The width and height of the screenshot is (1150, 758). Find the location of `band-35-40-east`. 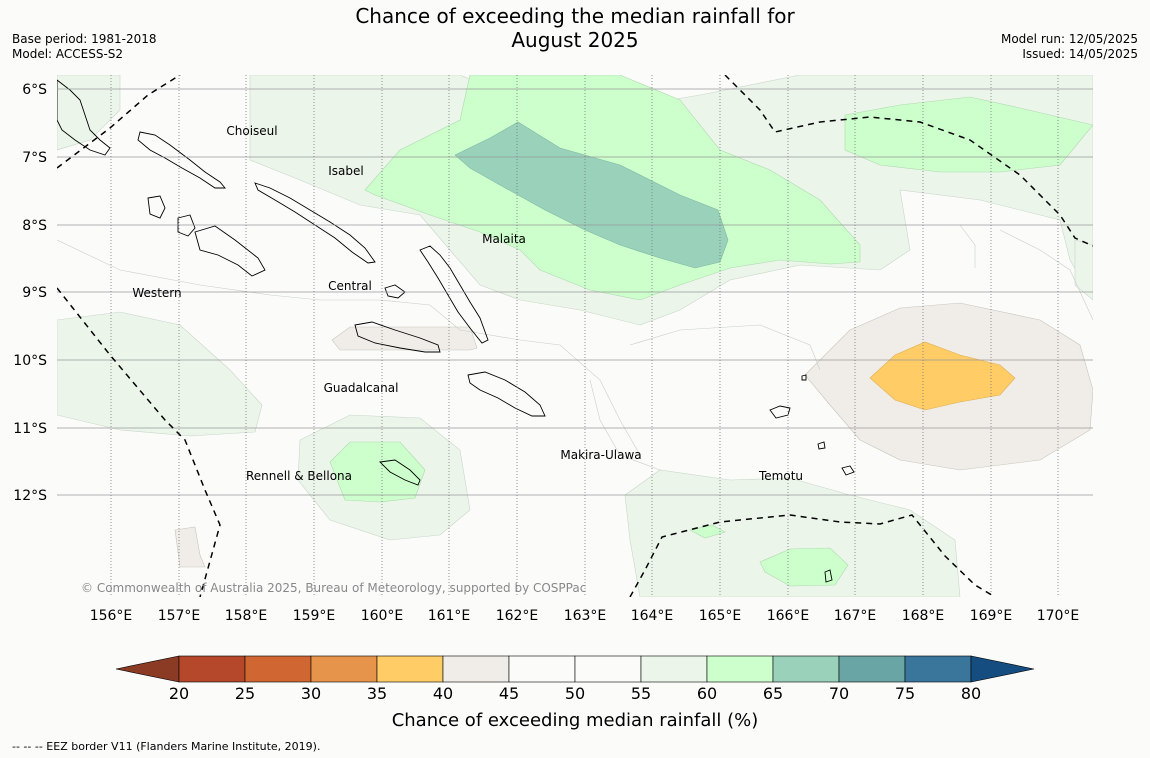

band-35-40-east is located at coordinates (942, 376).